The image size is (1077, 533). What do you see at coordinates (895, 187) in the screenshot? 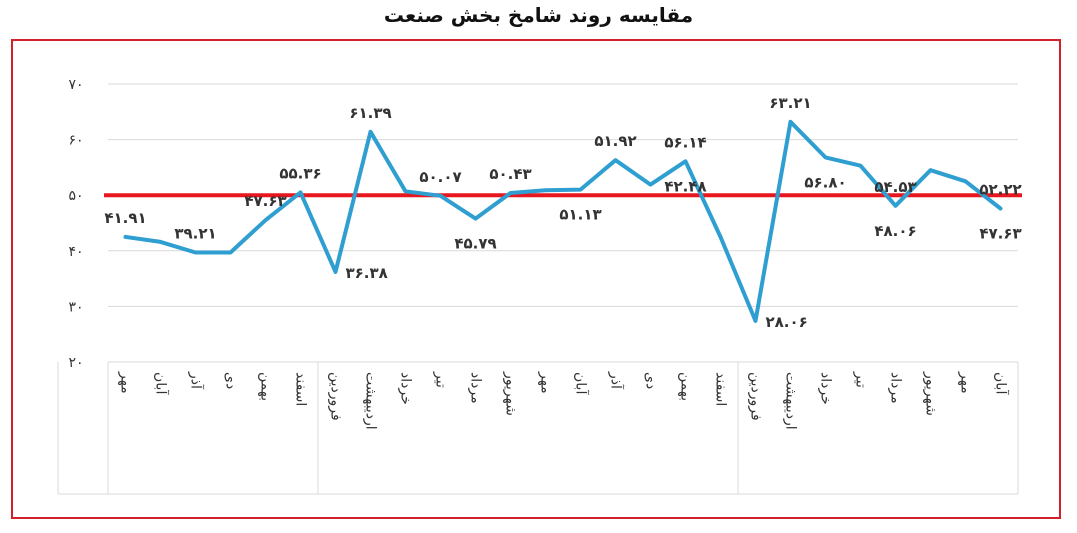
I see `data-label: ۵۴.۵۳` at bounding box center [895, 187].